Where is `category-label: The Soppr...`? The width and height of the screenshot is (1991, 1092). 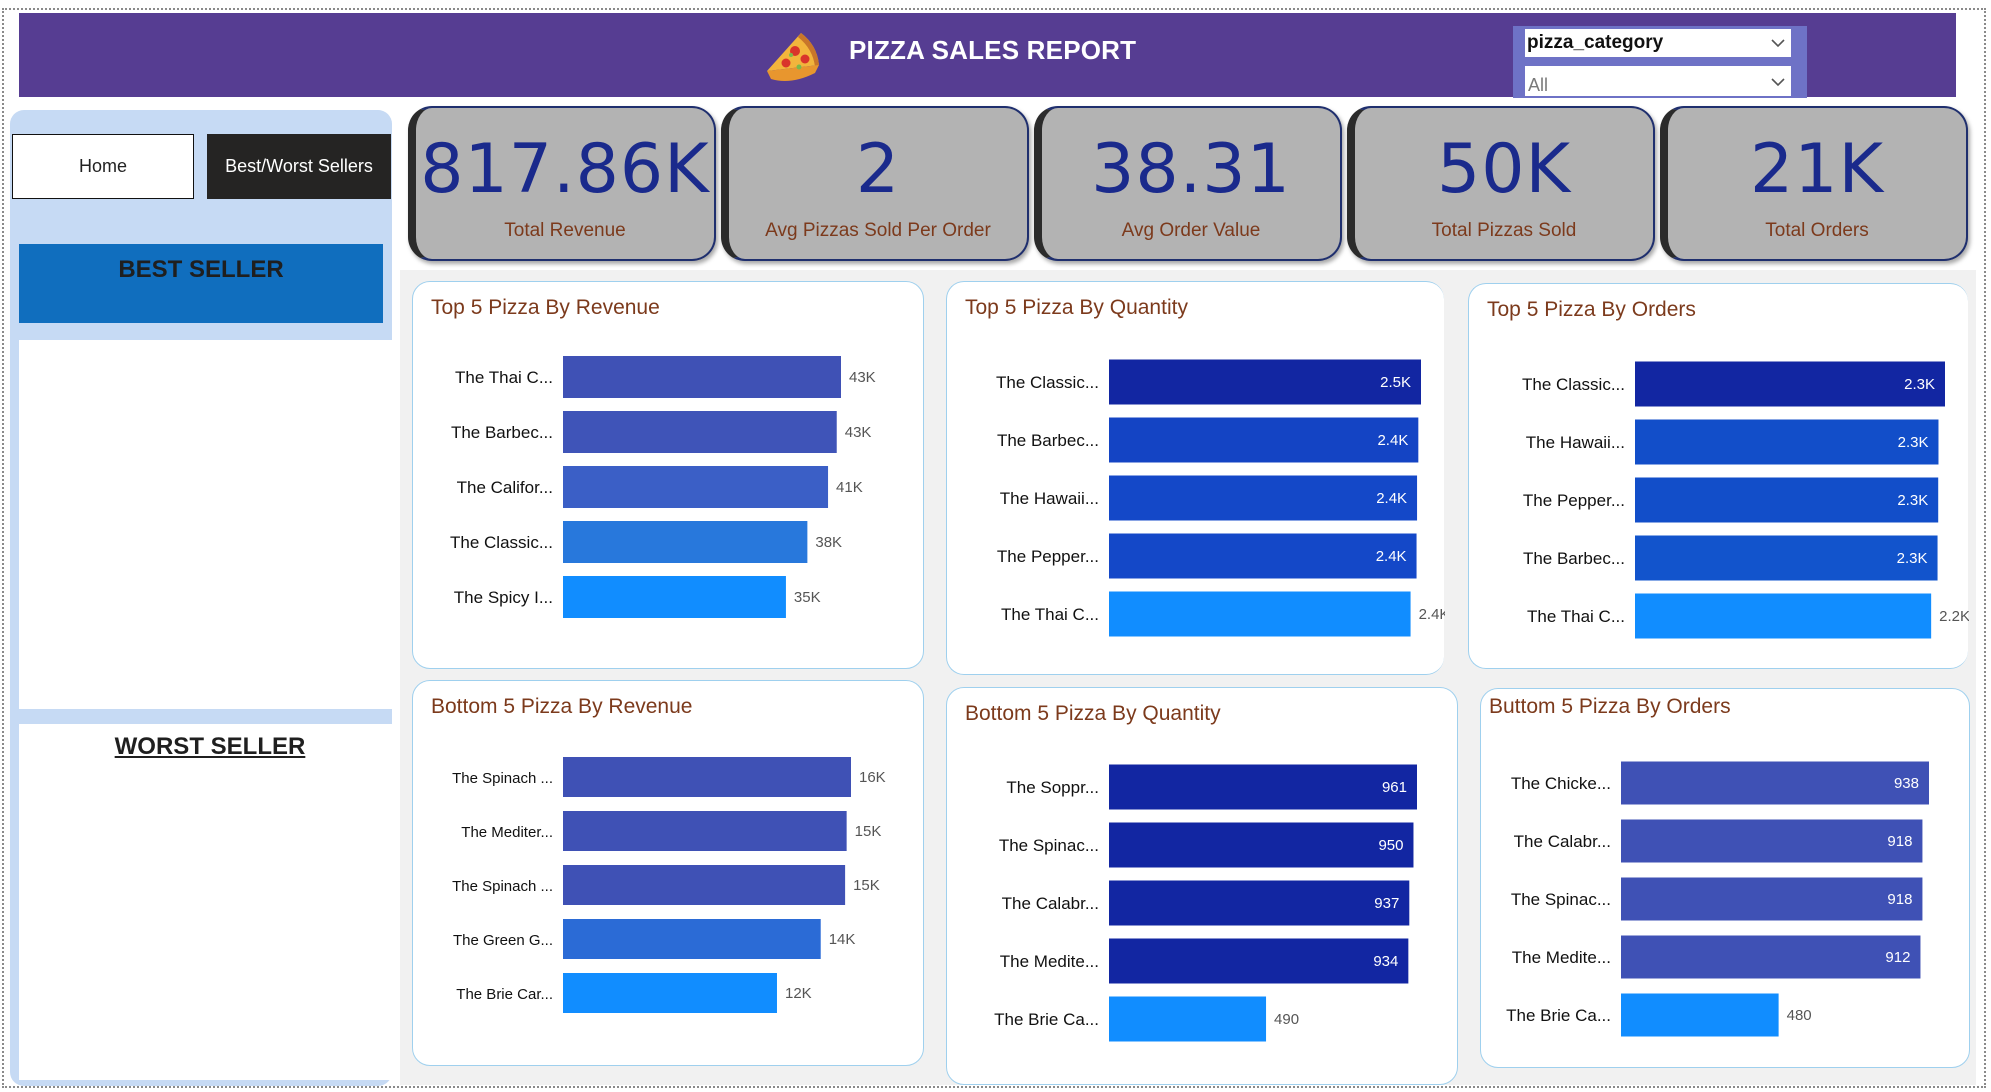
category-label: The Soppr... is located at coordinates (1052, 787).